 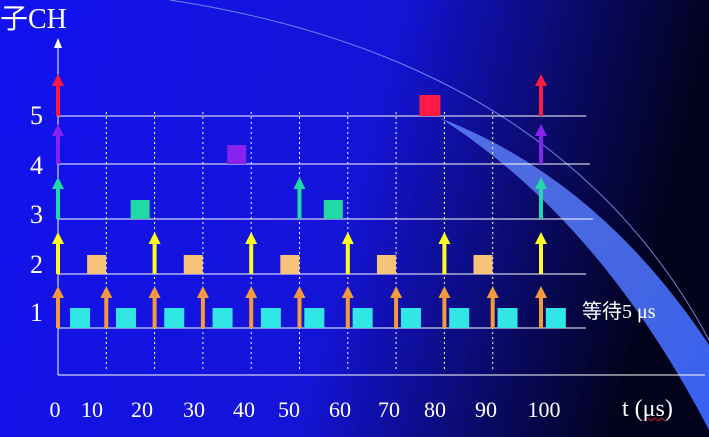 I want to click on x-tick-60: 60, so click(x=340, y=409).